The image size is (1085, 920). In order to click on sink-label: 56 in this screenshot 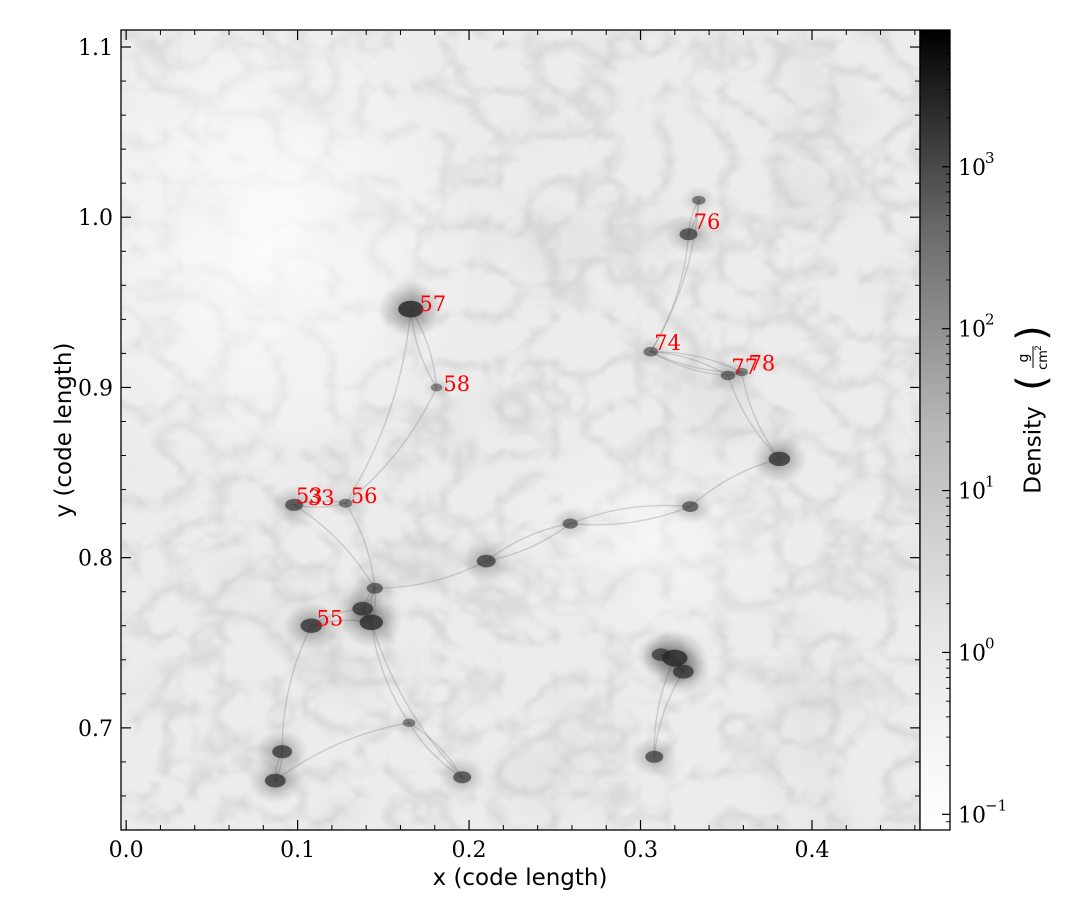, I will do `click(364, 496)`.